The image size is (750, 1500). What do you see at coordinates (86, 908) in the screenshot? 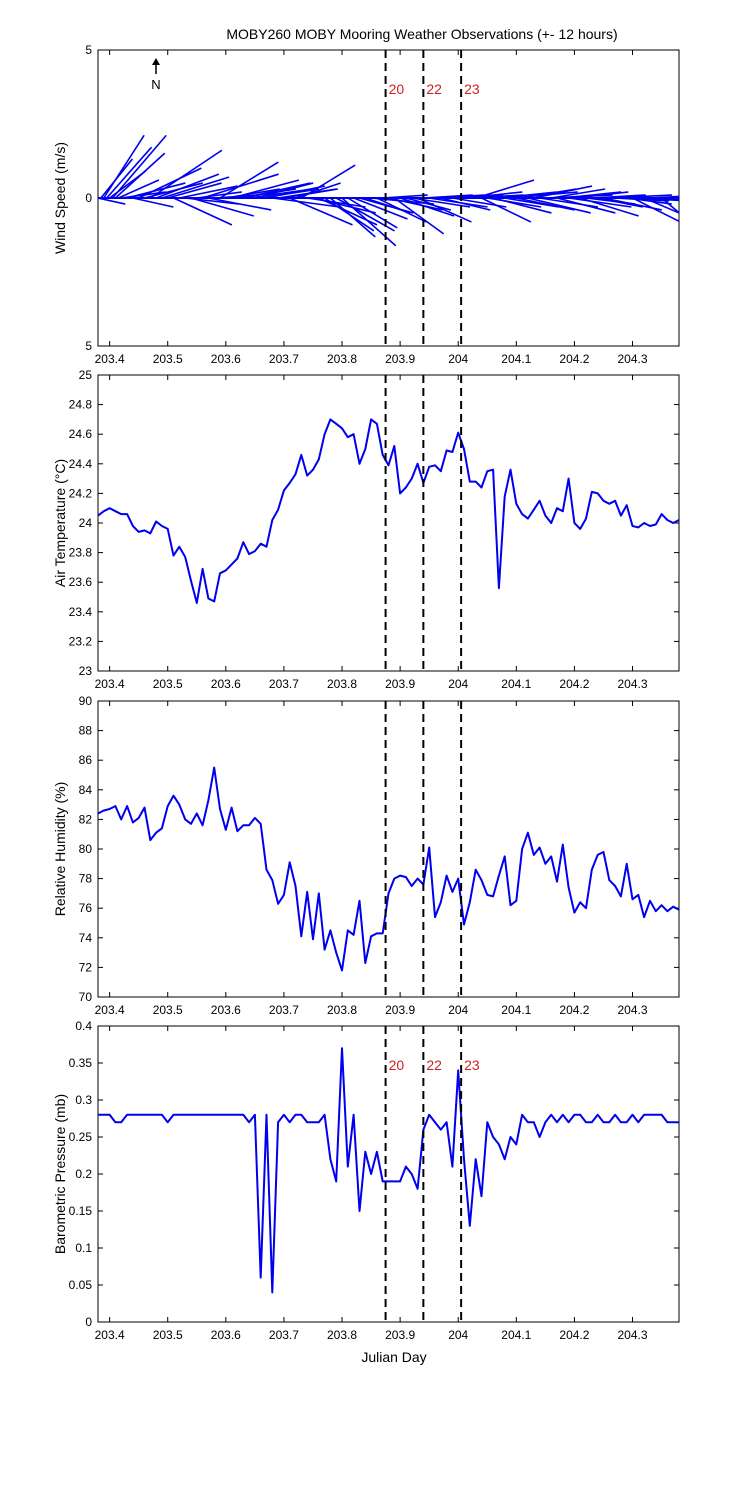
I see `y-tick-label: 76` at bounding box center [86, 908].